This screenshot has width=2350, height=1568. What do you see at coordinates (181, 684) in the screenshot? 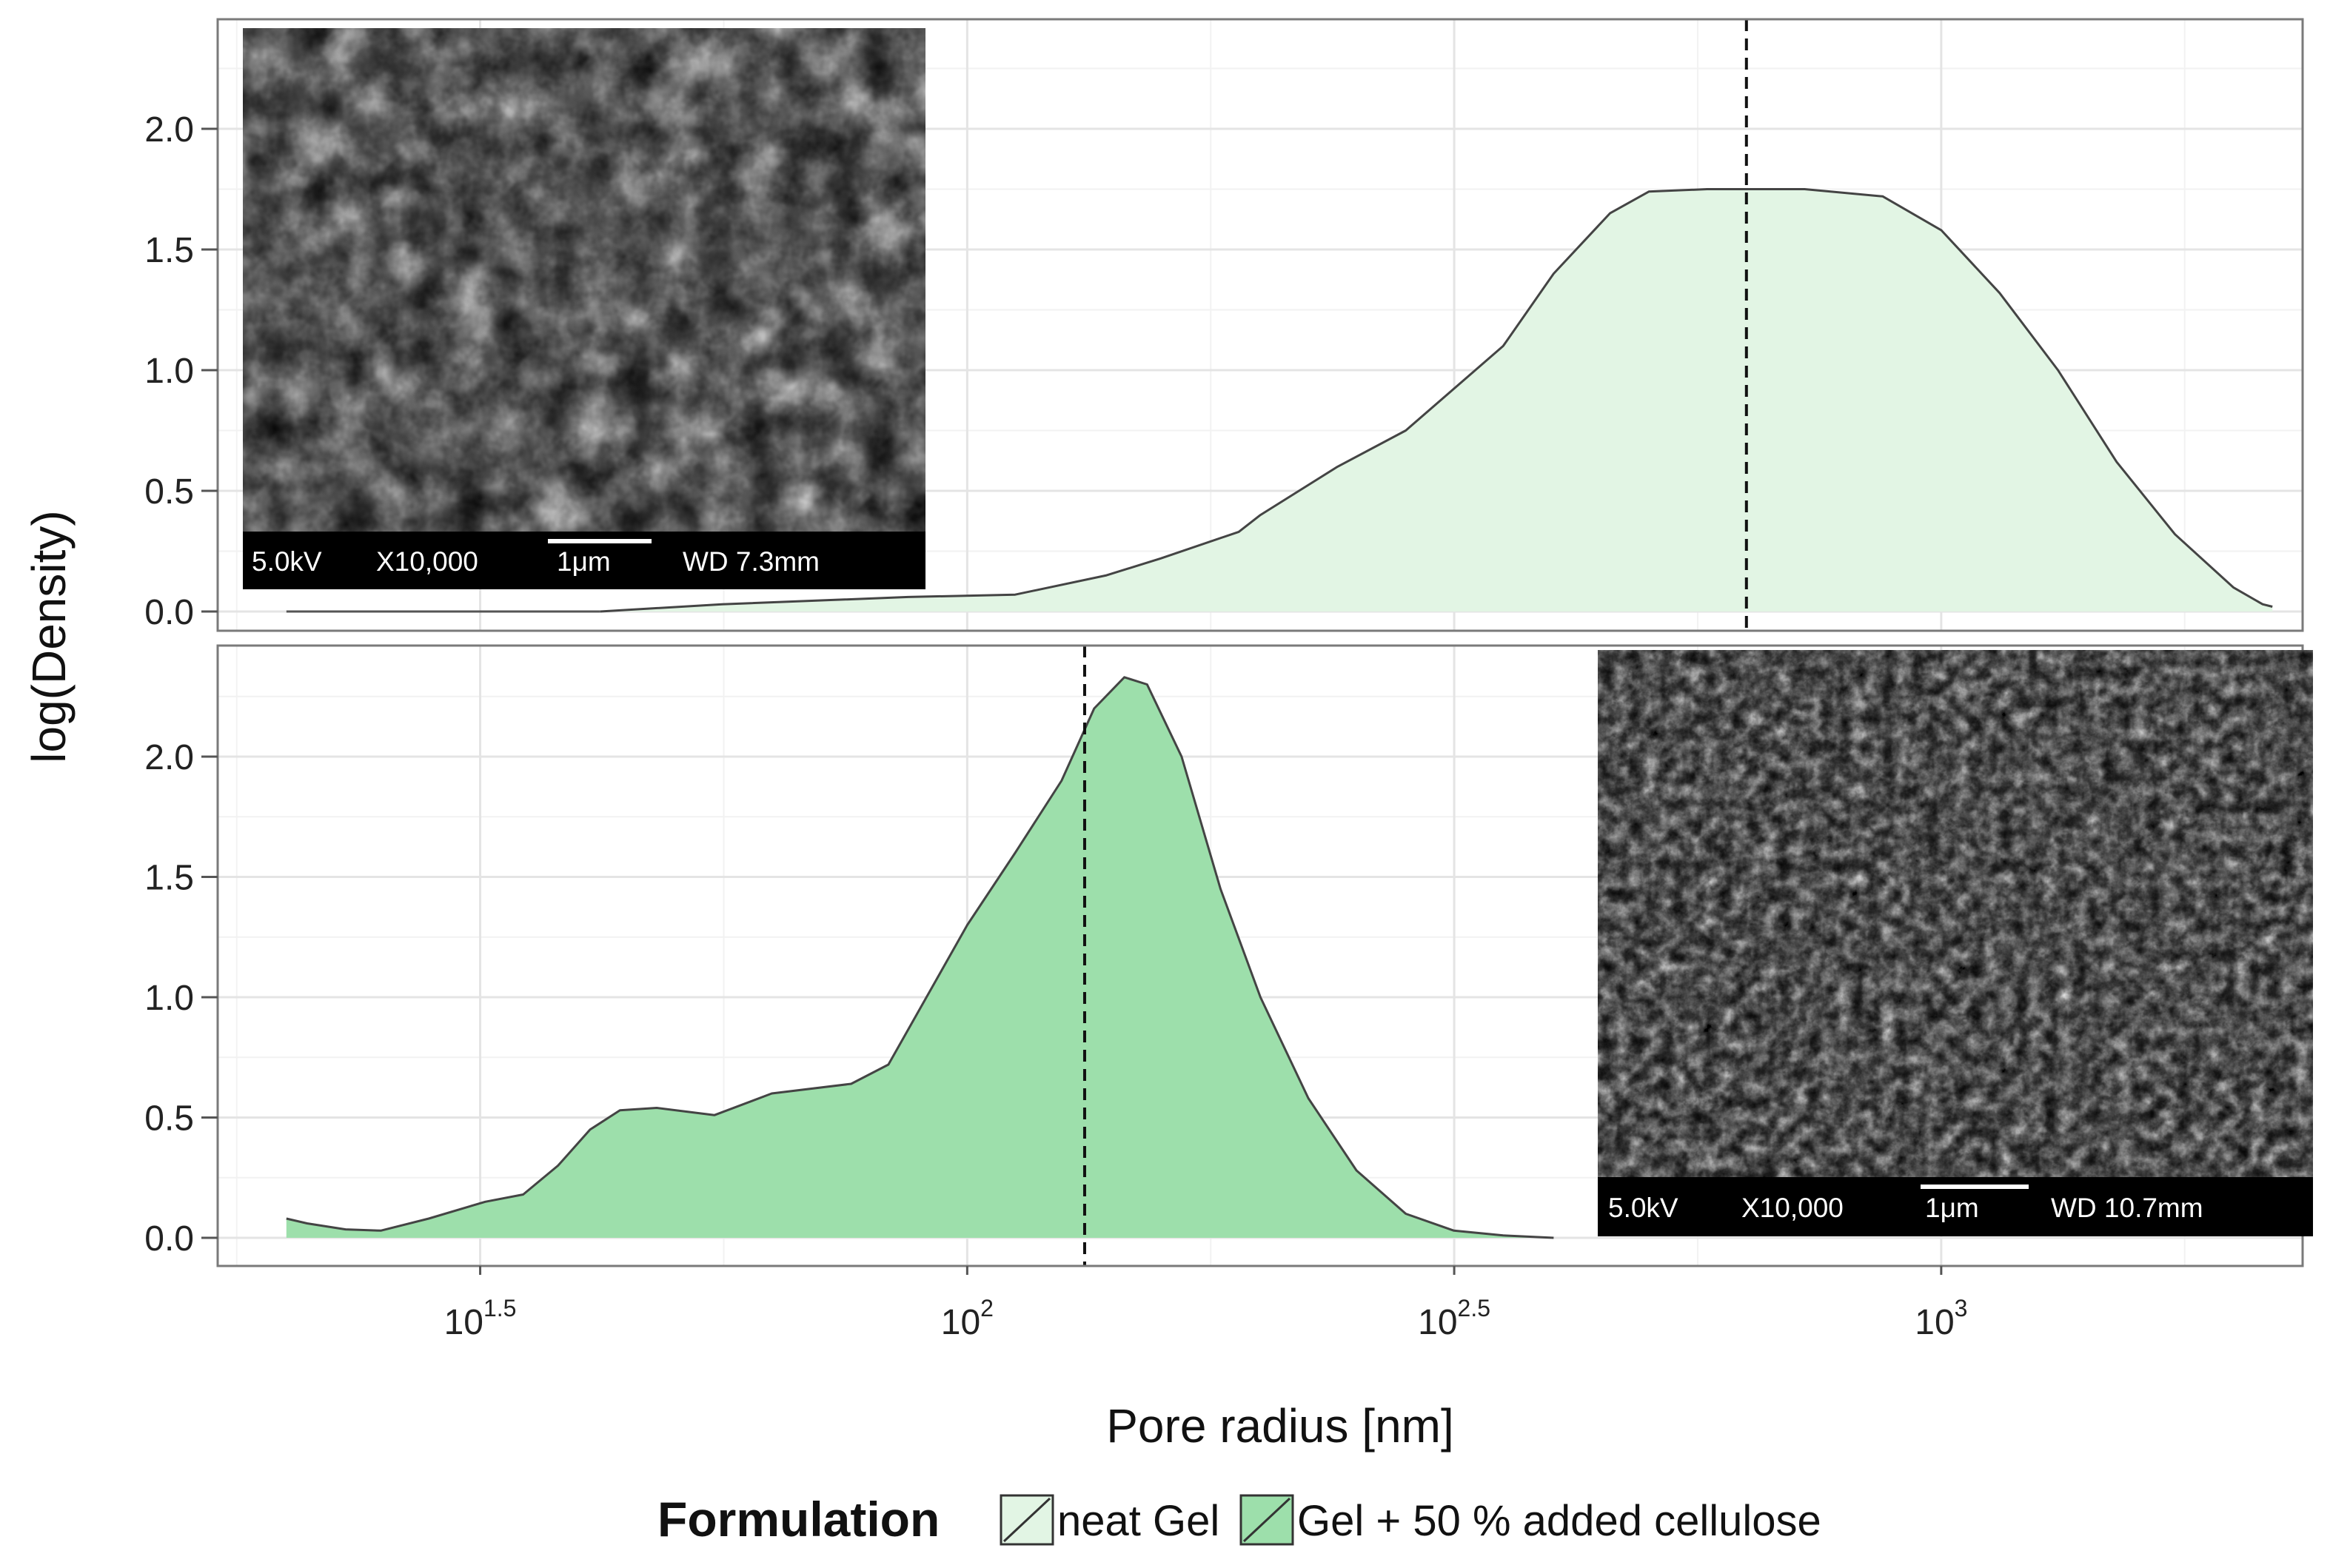
I see `y-tick-labels: 0.0 0.5 1.0 1.5 2.0 0.0 0.5 1.0 1.5 2.0` at bounding box center [181, 684].